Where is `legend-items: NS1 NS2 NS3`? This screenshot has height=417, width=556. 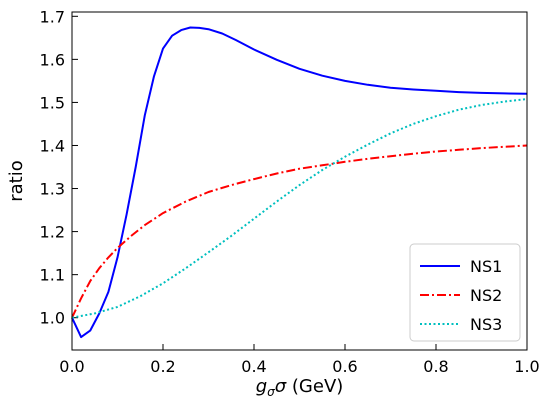
legend-items: NS1 NS2 NS3 is located at coordinates (461, 295).